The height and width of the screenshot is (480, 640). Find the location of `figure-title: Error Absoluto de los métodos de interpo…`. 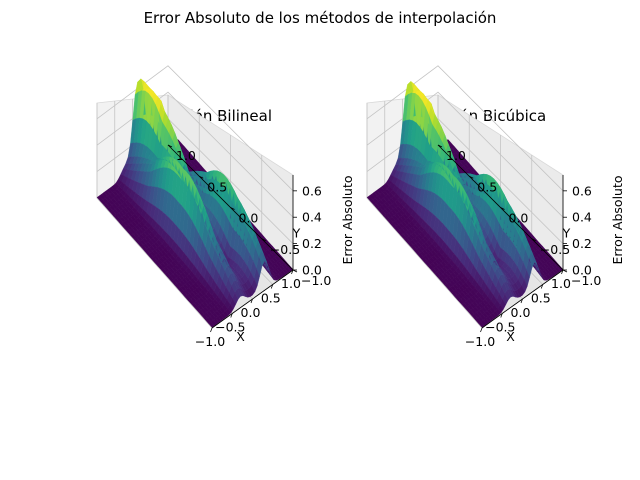

figure-title: Error Absoluto de los métodos de interpo… is located at coordinates (320, 18).